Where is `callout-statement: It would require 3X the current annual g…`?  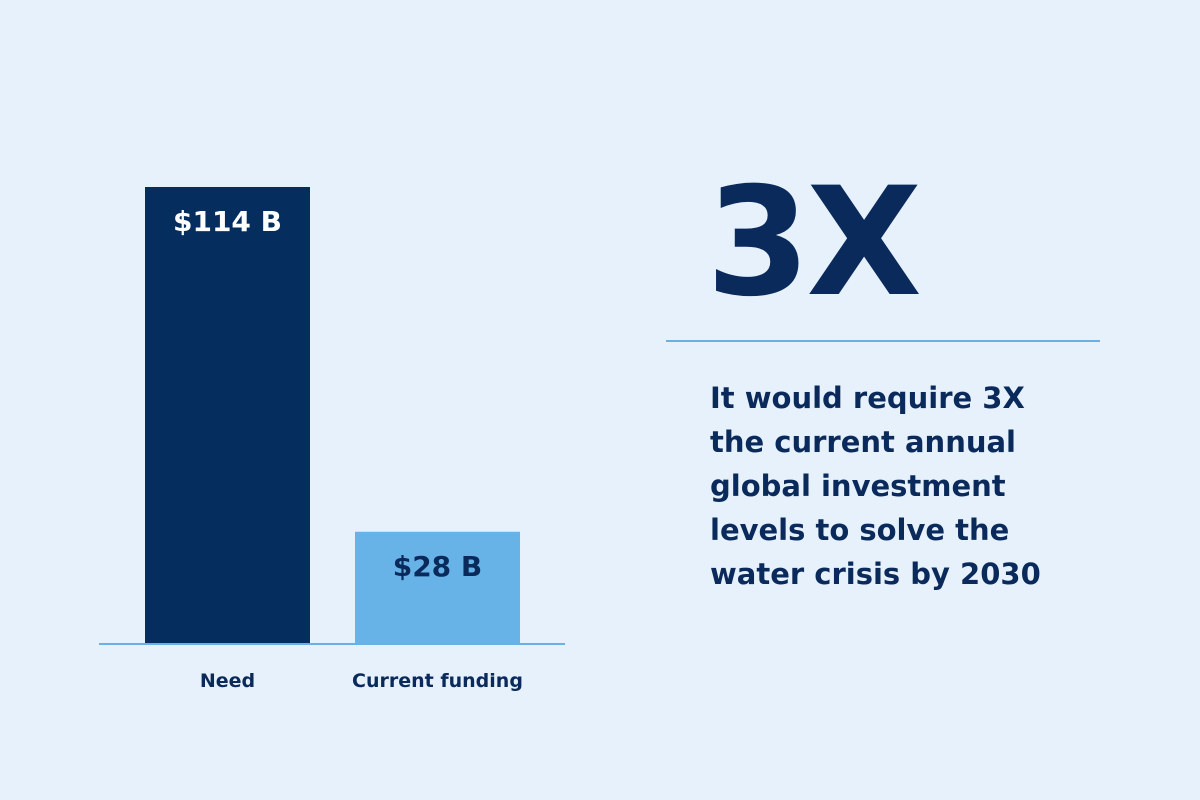 callout-statement: It would require 3X the current annual g… is located at coordinates (875, 486).